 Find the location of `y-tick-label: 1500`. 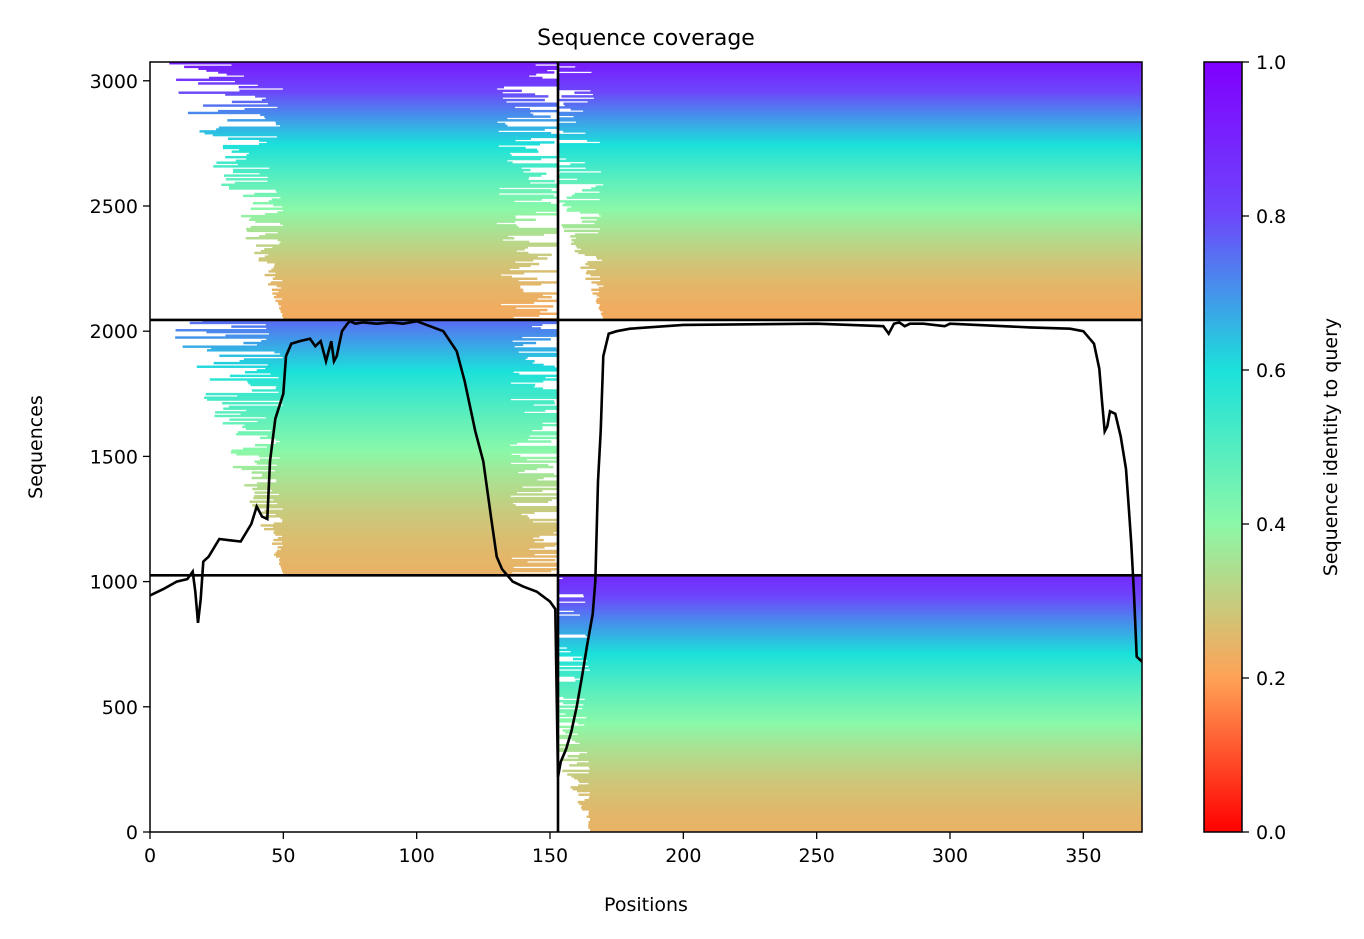

y-tick-label: 1500 is located at coordinates (114, 457).